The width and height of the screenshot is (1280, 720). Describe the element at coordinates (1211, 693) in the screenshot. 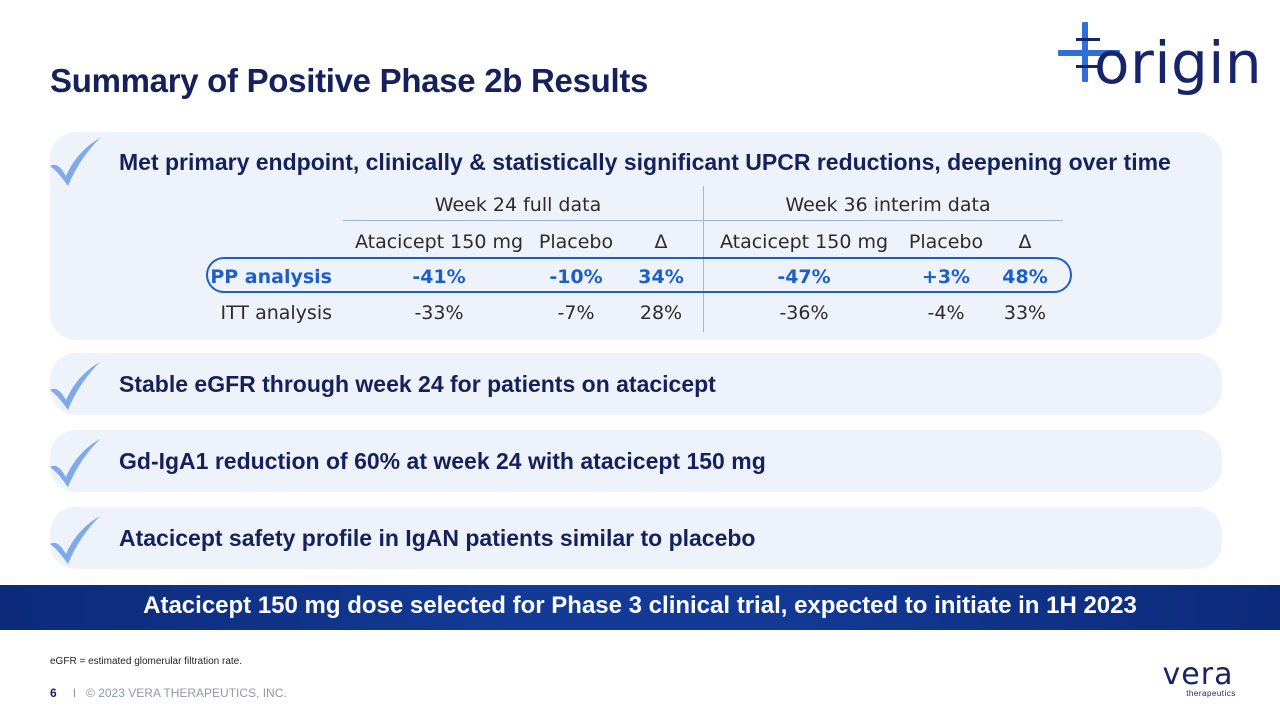

I see `vera-logo-sub: therapeutics` at that location.